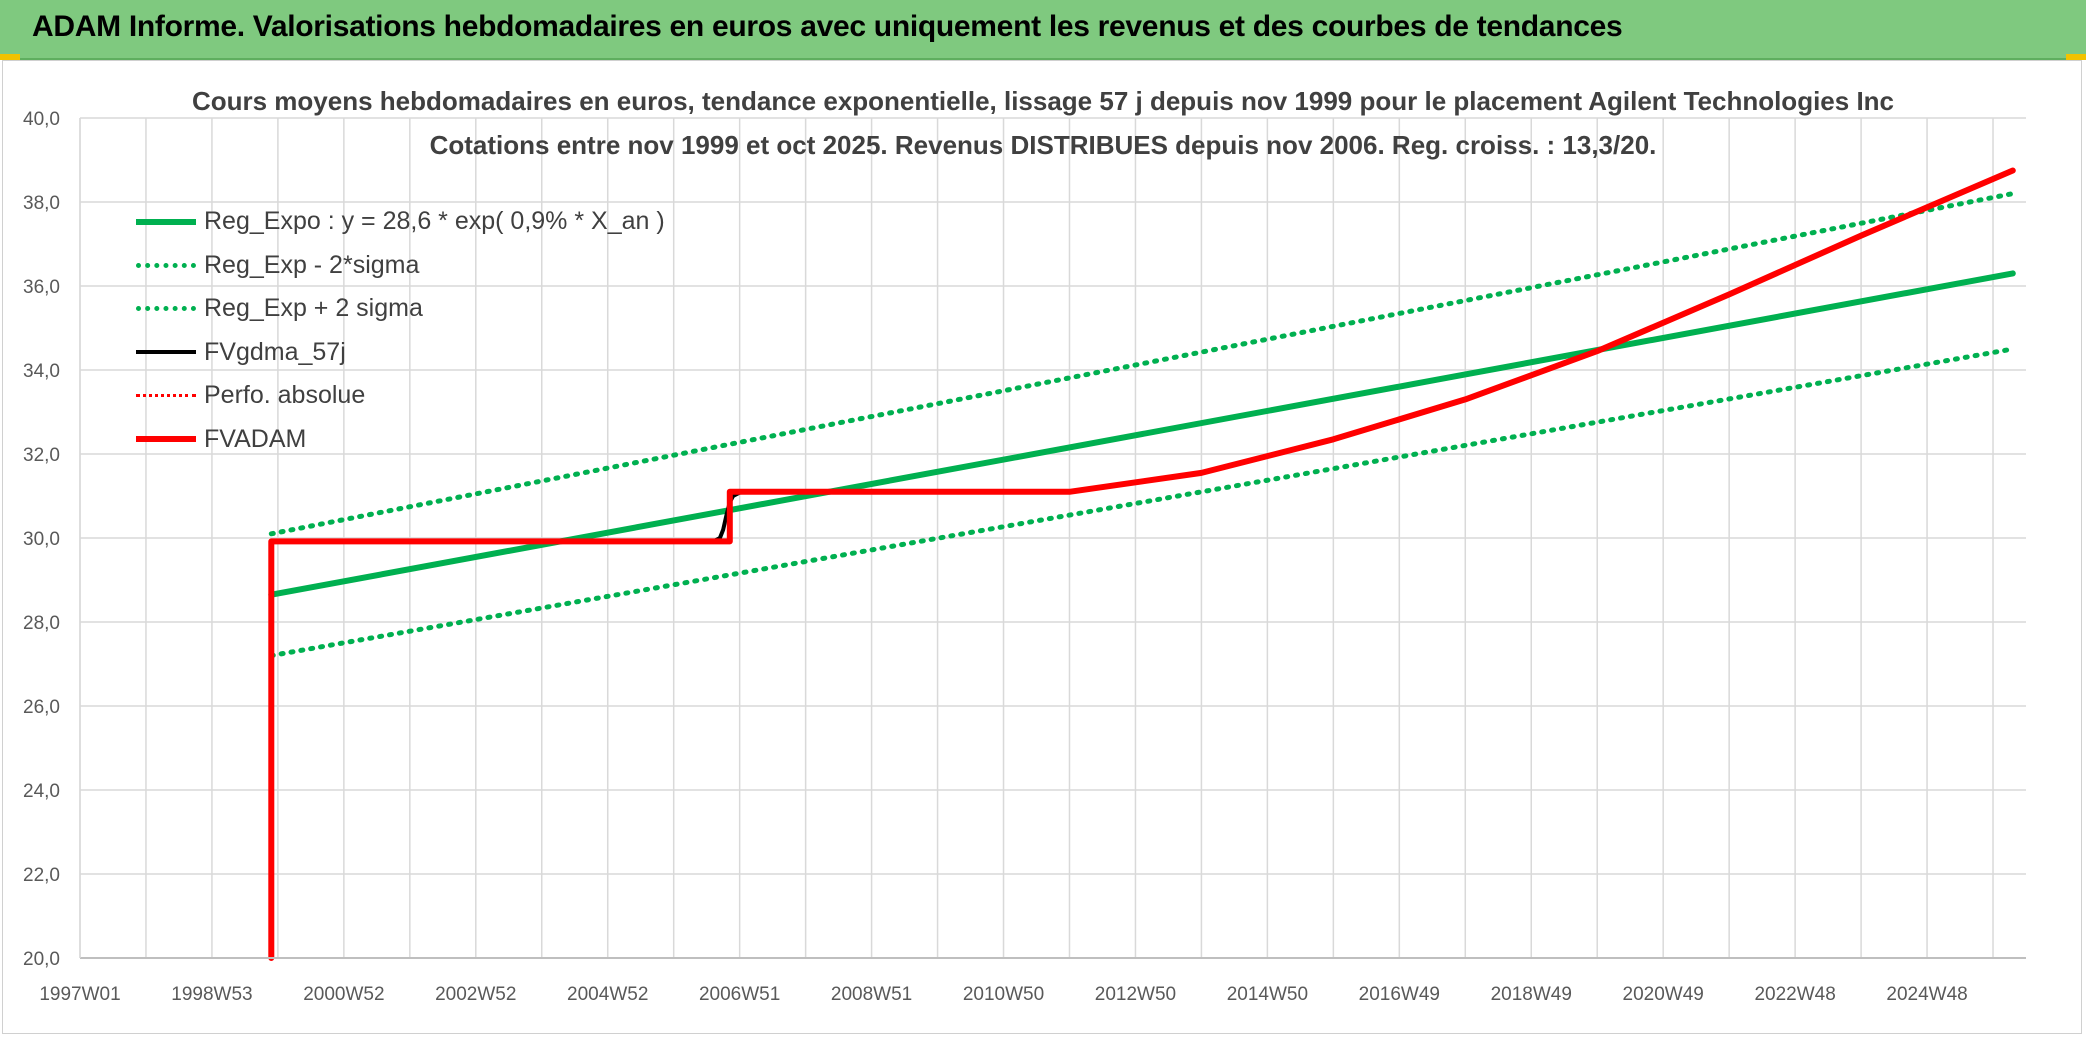  I want to click on y-tick-label: 40,0, so click(41, 119).